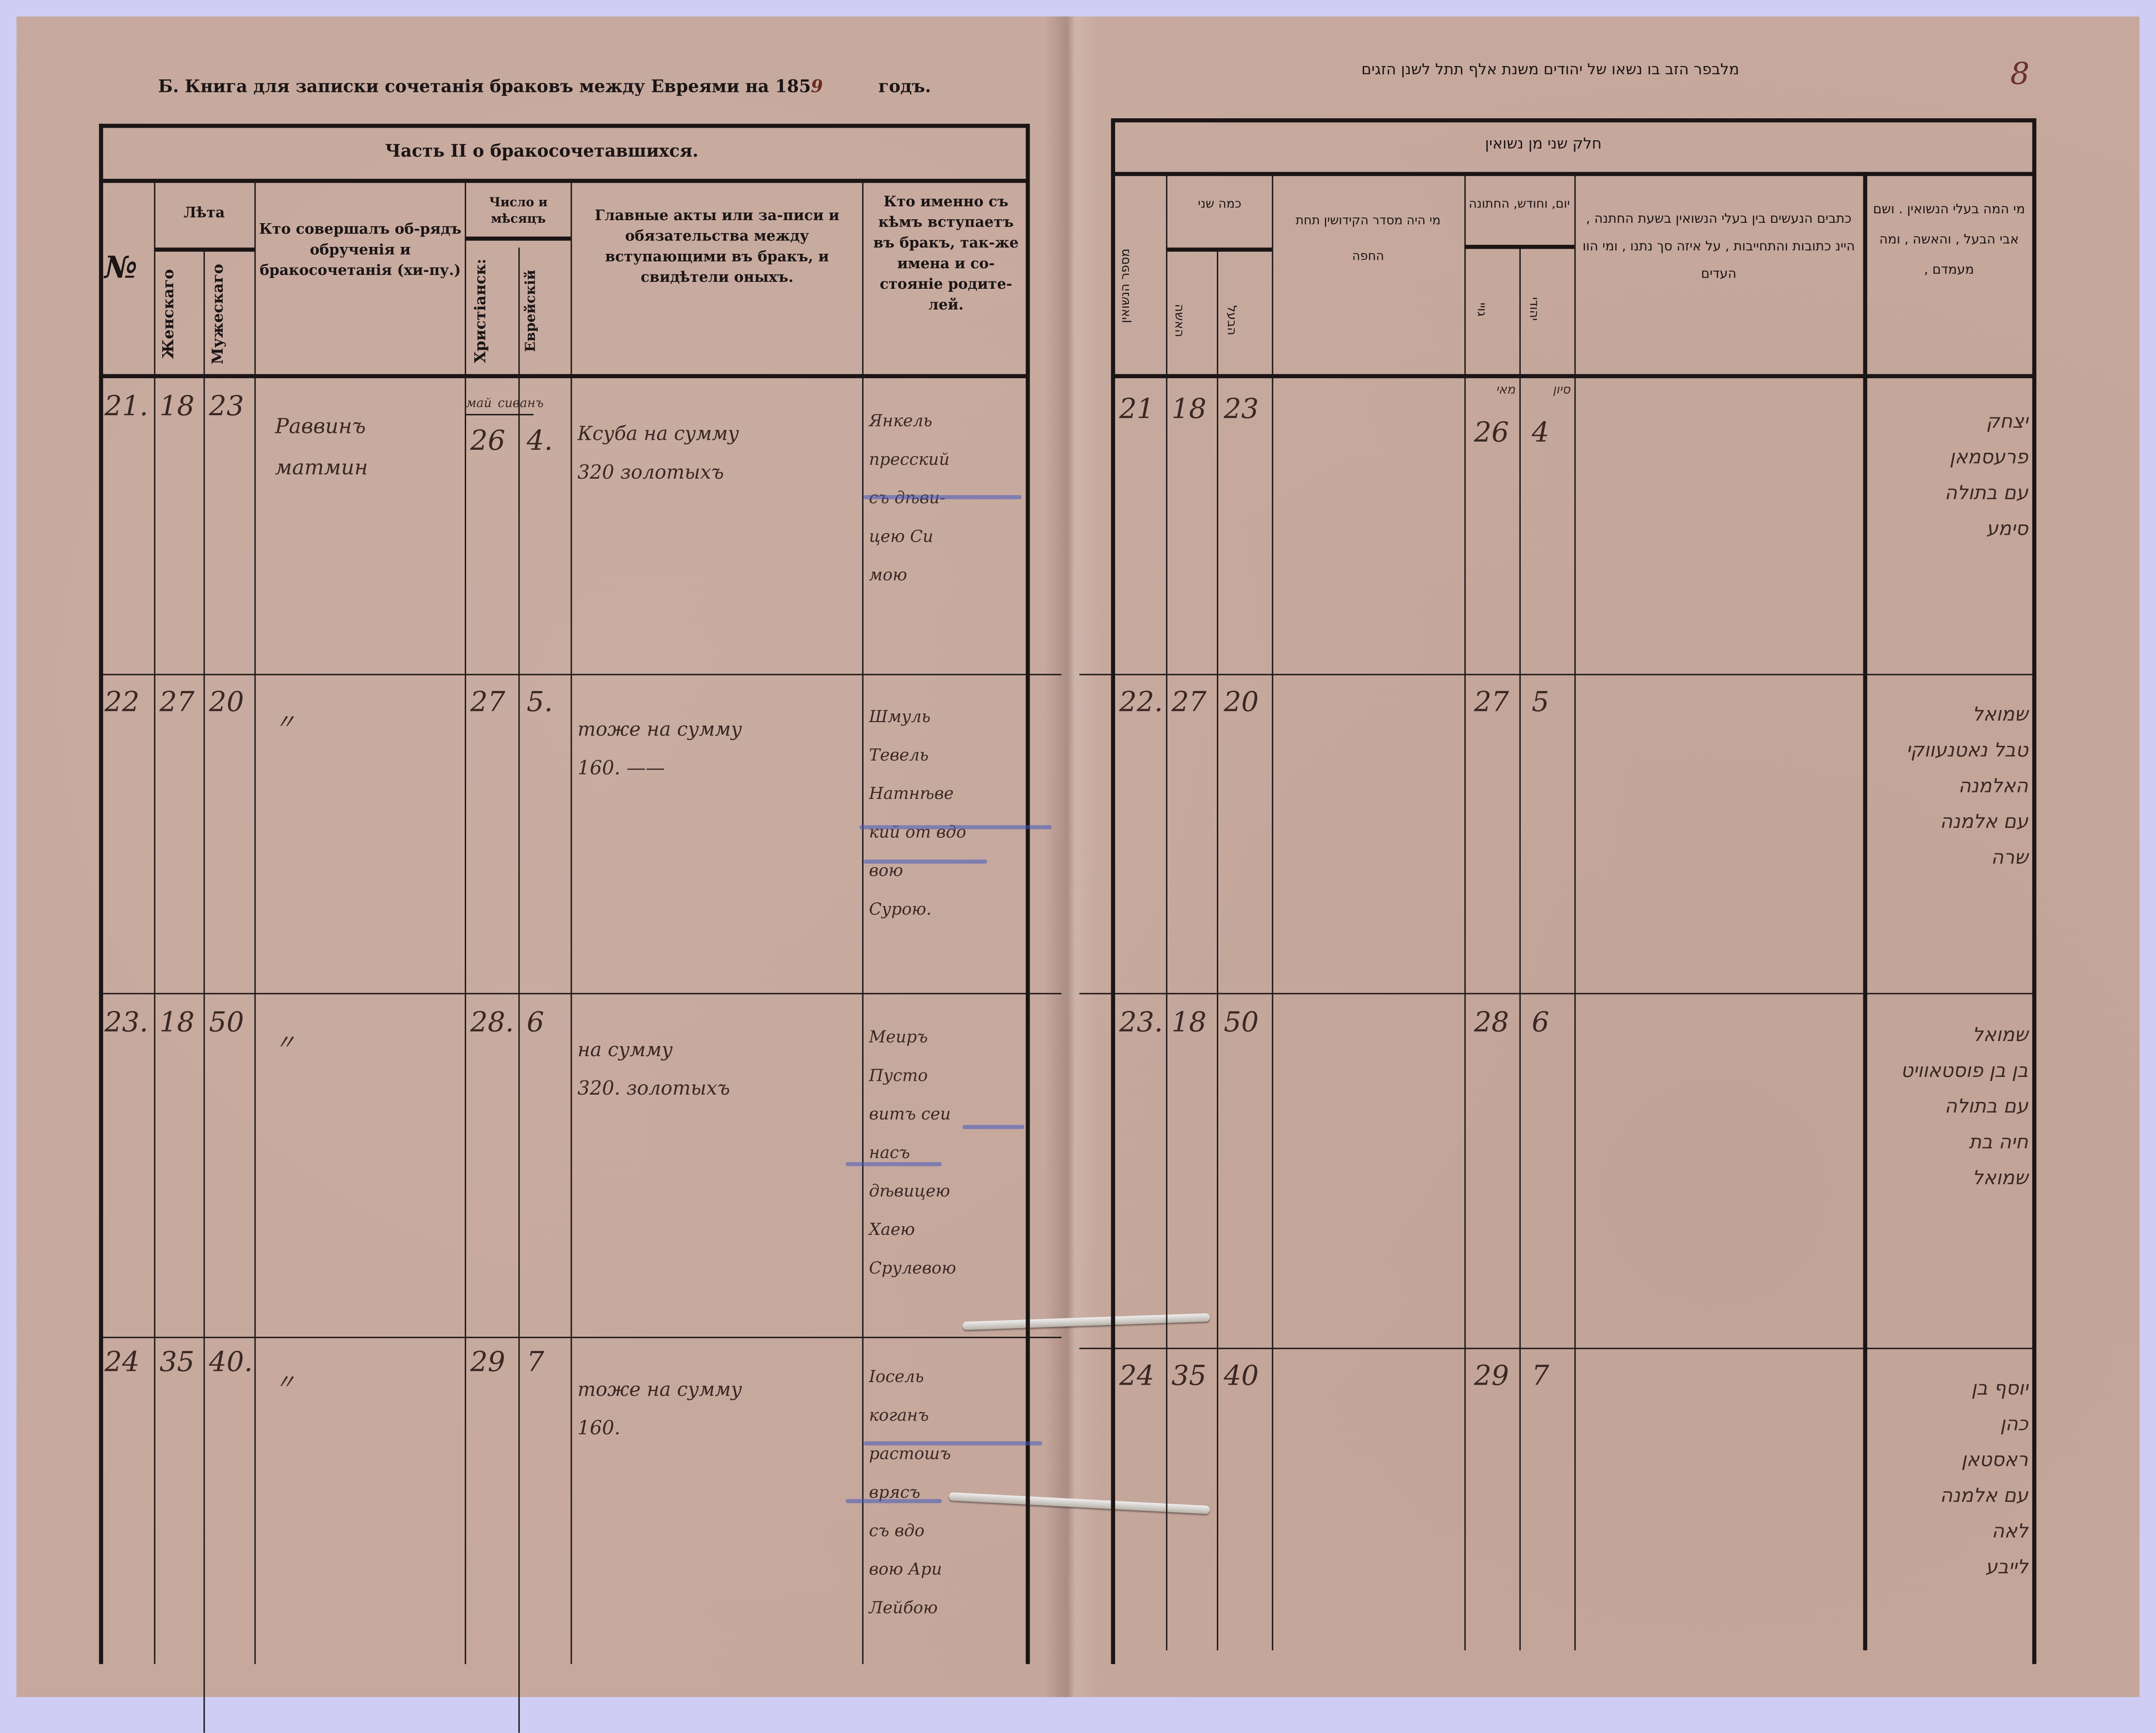 The image size is (2156, 1733). Describe the element at coordinates (1492, 1022) in the screenshot. I see `goyi-date: 28` at that location.